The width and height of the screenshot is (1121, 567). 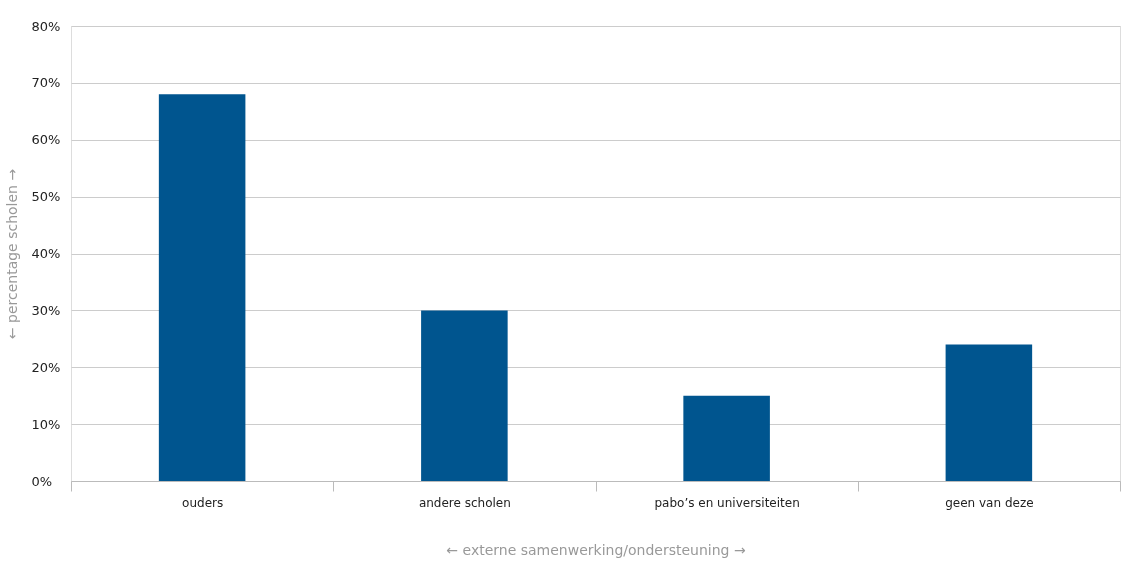 What do you see at coordinates (46, 367) in the screenshot?
I see `y-tick-label: 20%` at bounding box center [46, 367].